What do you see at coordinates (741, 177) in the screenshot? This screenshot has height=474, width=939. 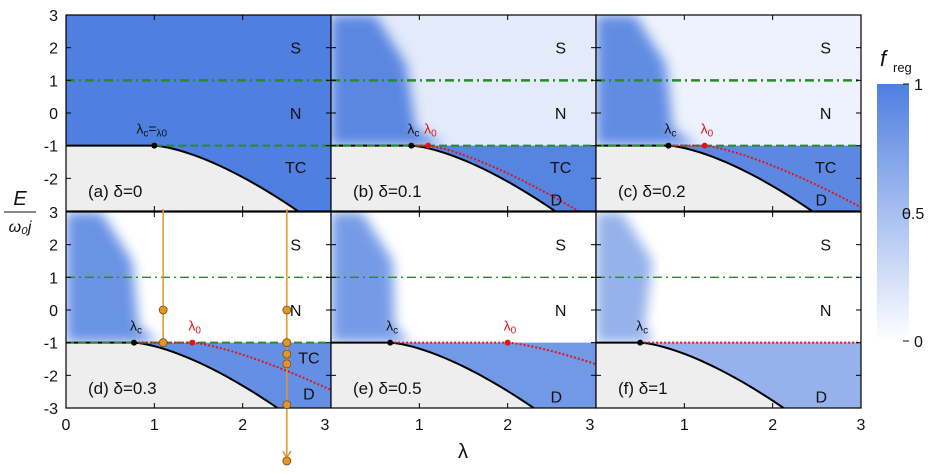 I see `panel-c-boundary-curve` at bounding box center [741, 177].